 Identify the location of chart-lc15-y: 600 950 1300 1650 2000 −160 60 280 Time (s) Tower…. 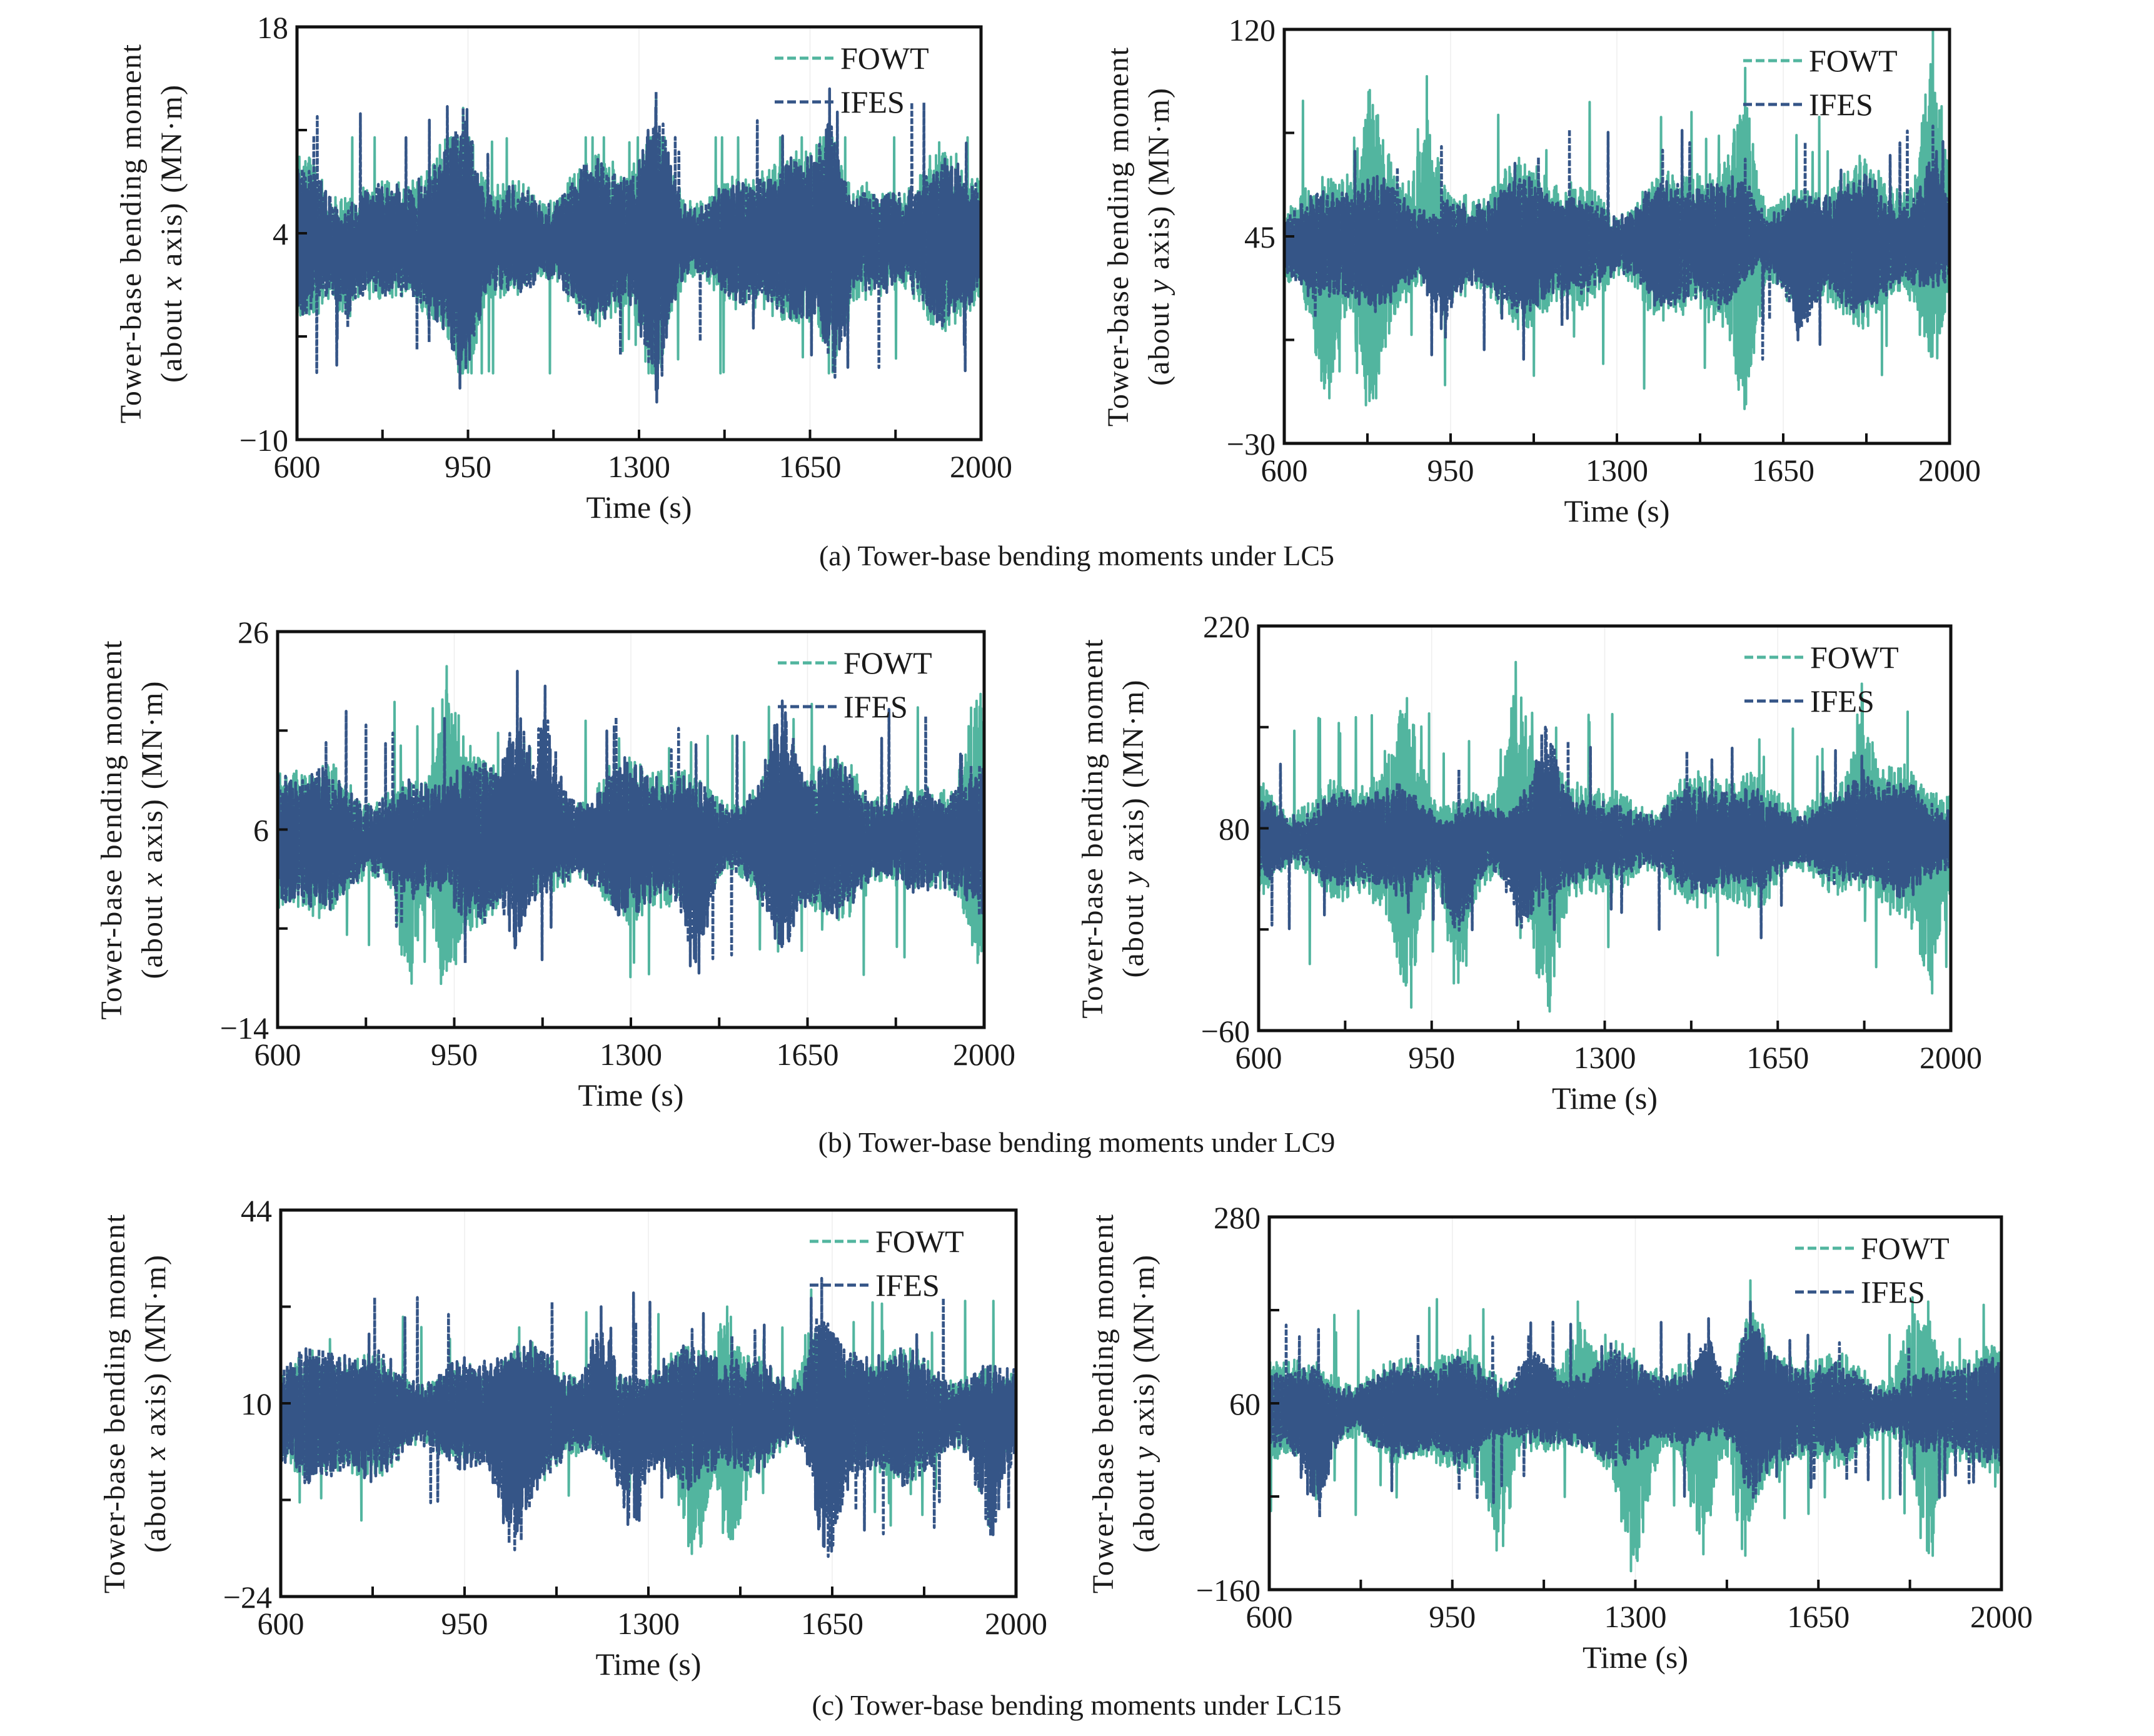
(1560, 1437).